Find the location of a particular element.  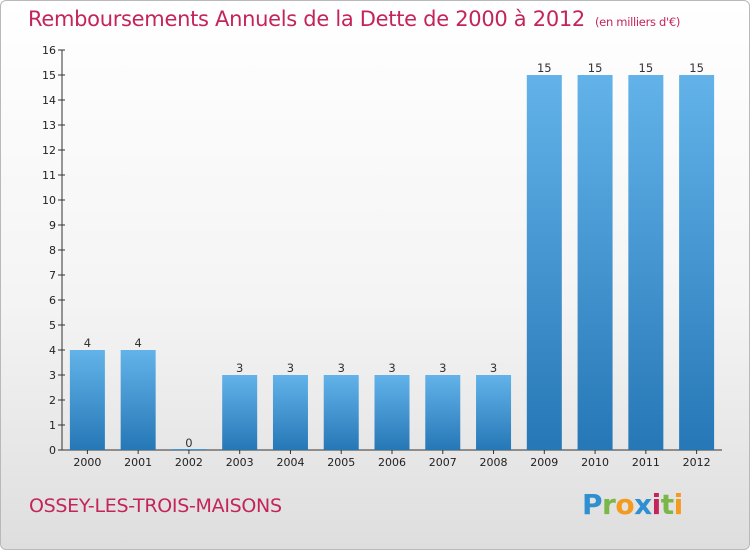

y-tick-label: 7 is located at coordinates (52, 275).